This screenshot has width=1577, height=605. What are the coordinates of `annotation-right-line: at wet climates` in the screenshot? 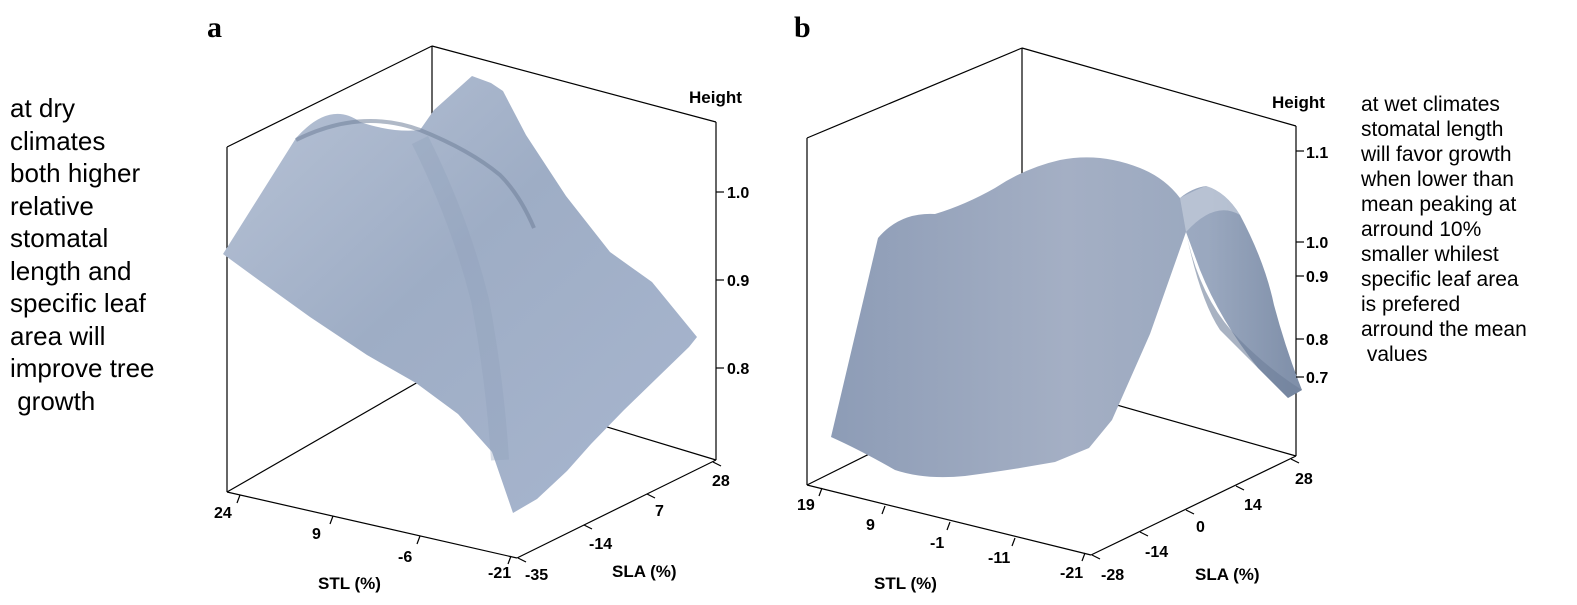 It's located at (1430, 104).